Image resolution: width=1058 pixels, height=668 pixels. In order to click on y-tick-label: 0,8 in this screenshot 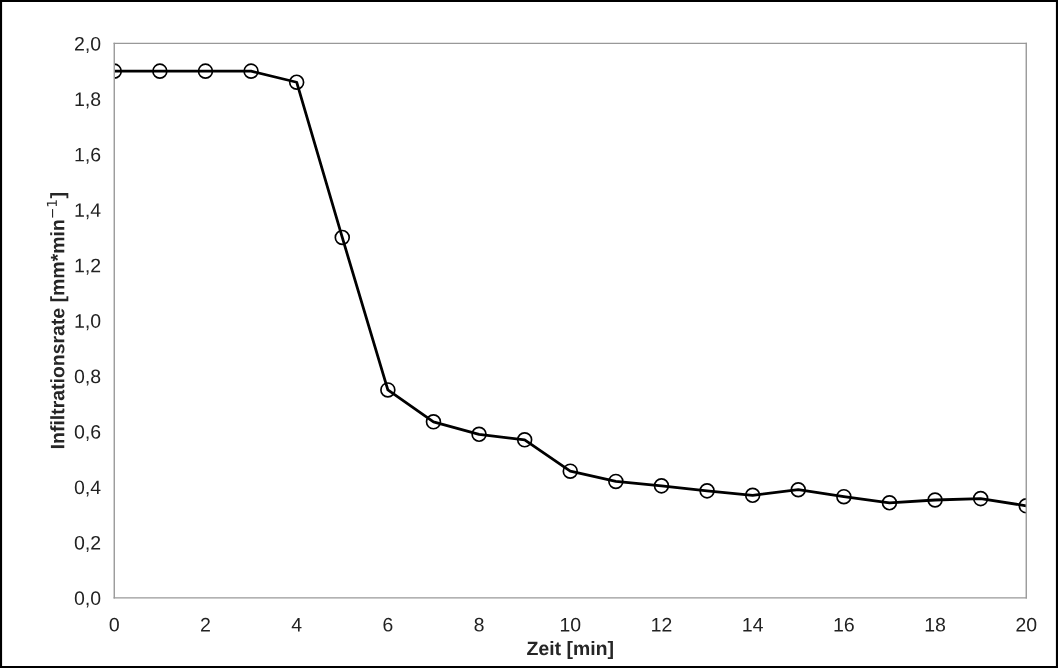, I will do `click(87, 377)`.